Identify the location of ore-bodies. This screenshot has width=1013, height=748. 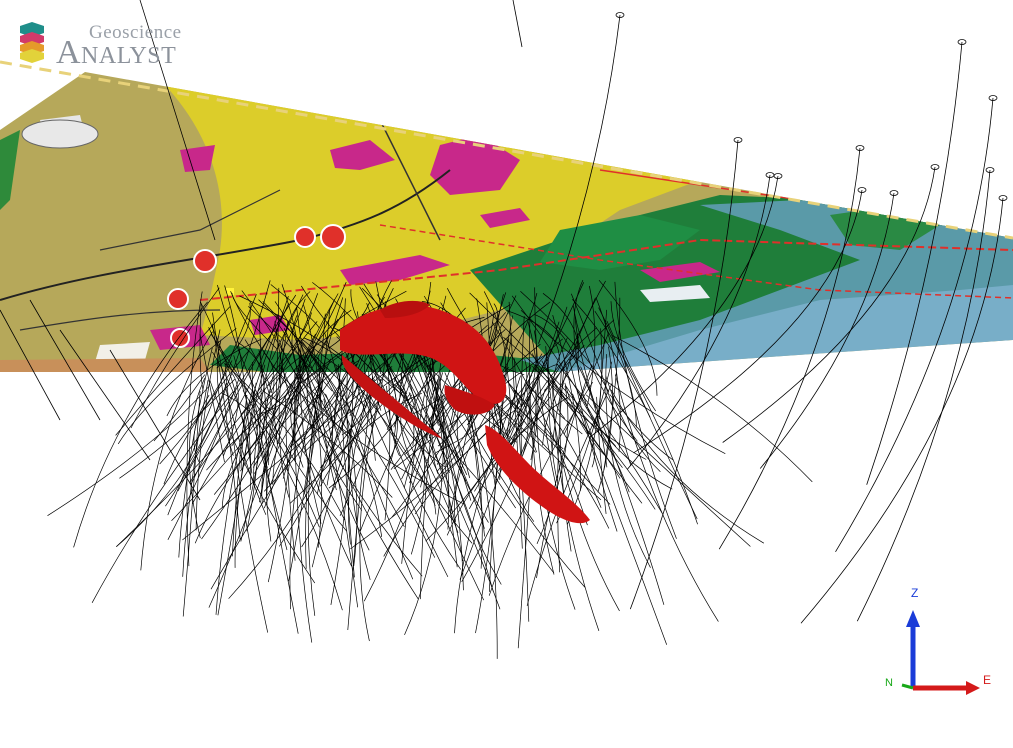
(465, 412).